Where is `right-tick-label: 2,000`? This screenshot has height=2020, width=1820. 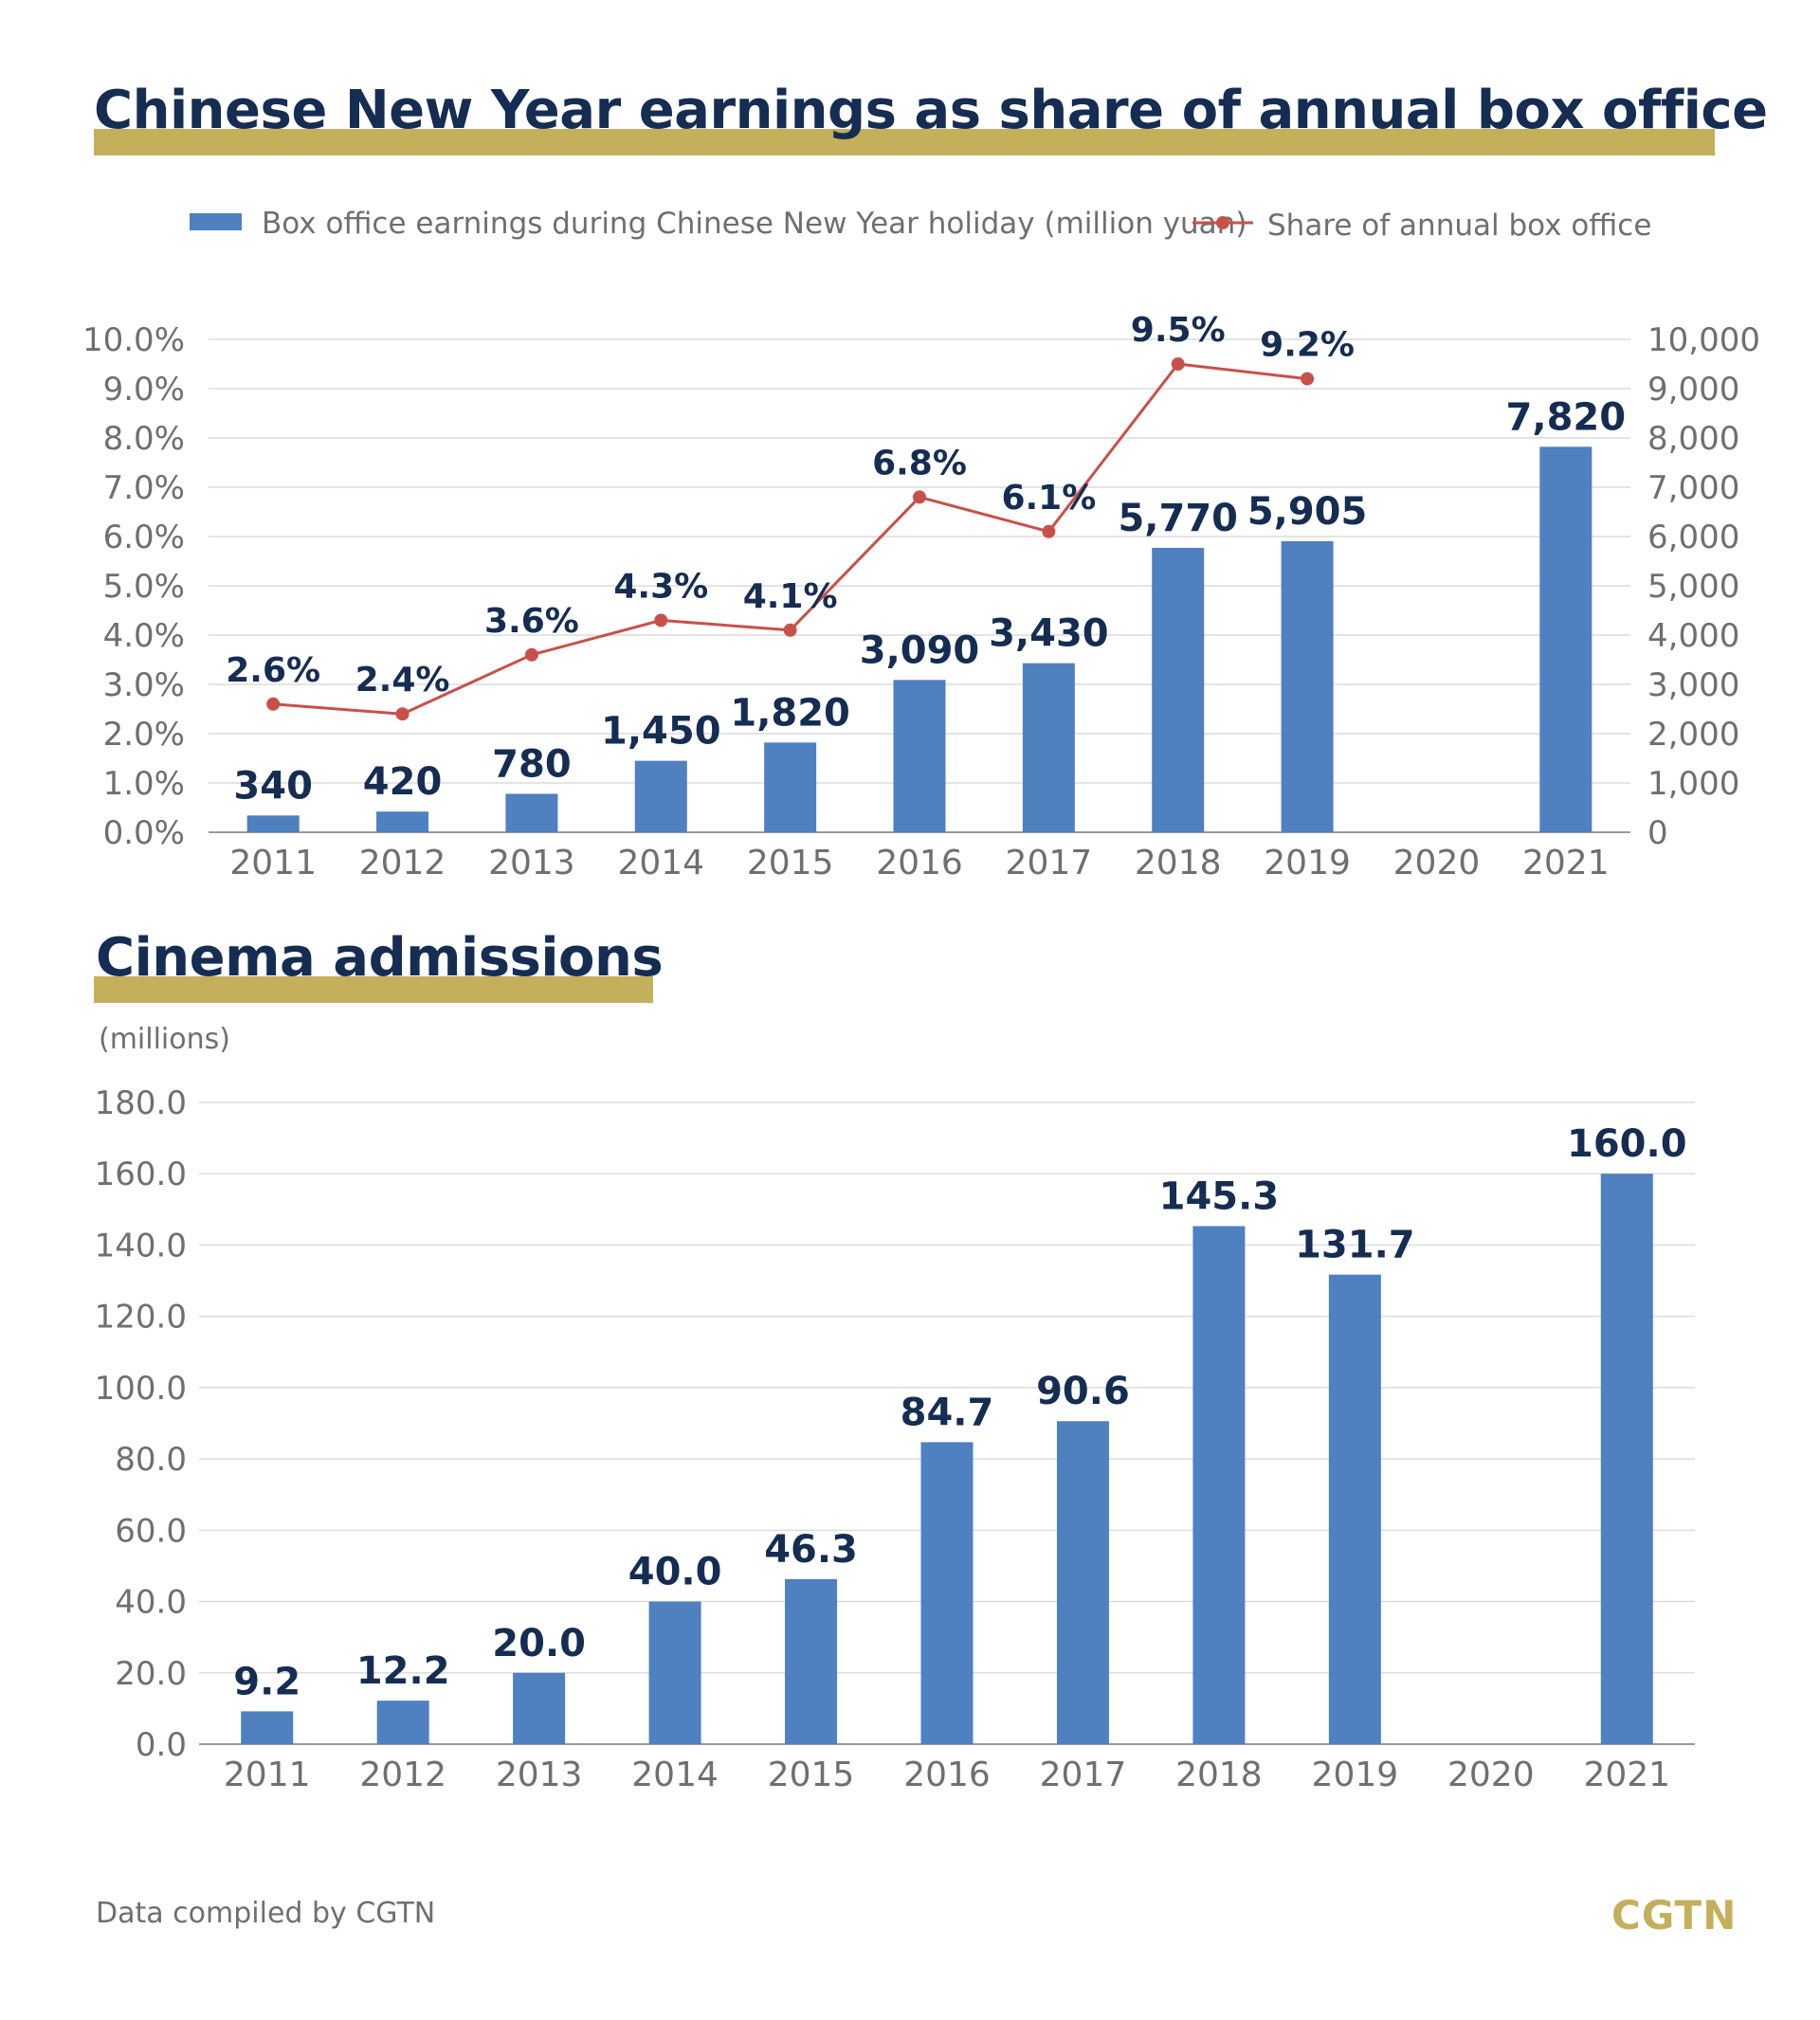
right-tick-label: 2,000 is located at coordinates (1693, 735).